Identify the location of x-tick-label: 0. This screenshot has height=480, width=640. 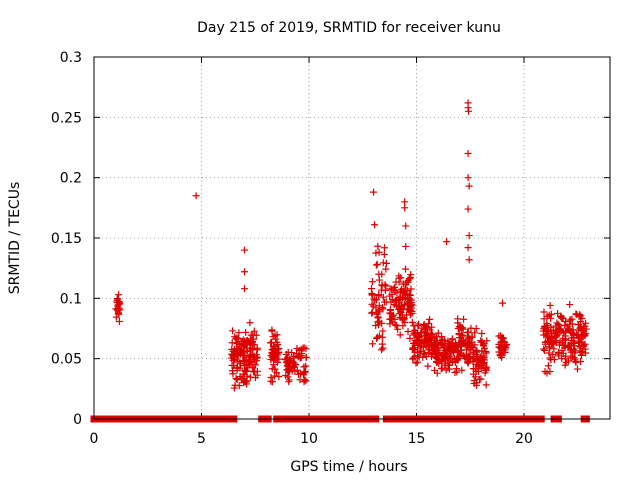
(94, 439).